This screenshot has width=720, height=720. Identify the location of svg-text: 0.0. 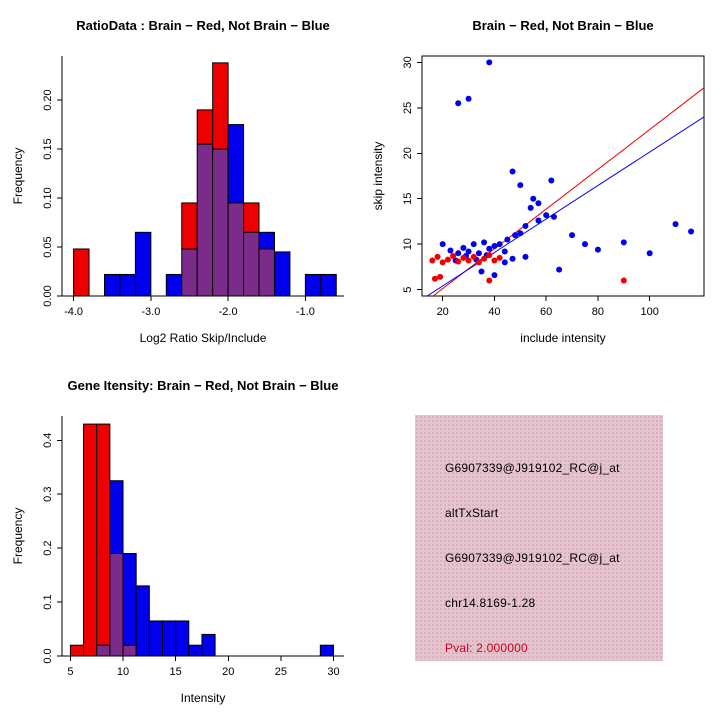
(48, 655).